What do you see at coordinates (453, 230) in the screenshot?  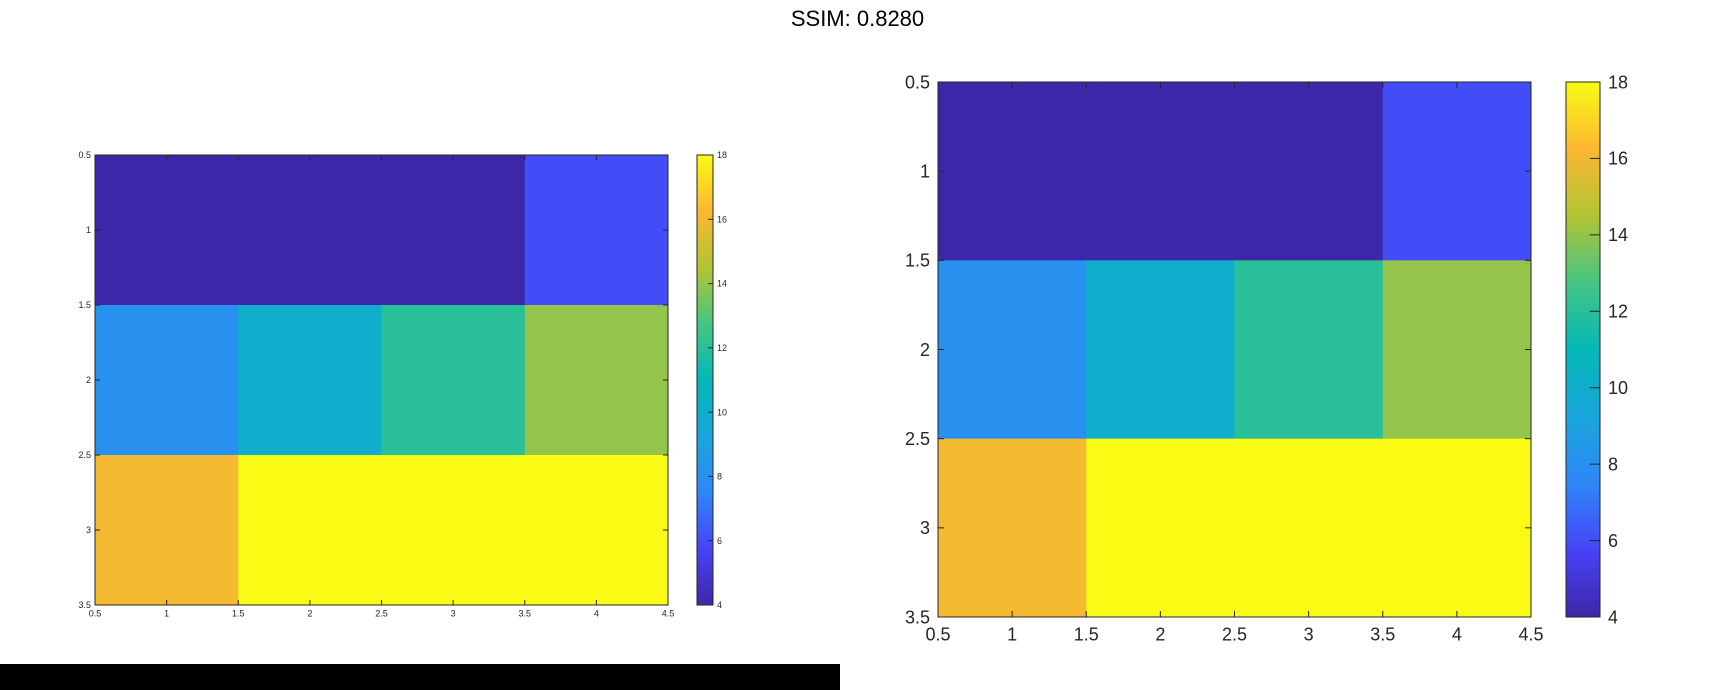 I see `left-heatmap-cell-r1-c3` at bounding box center [453, 230].